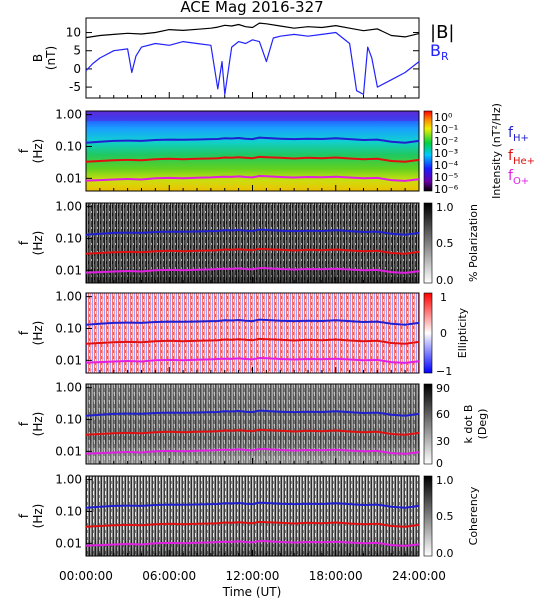 This screenshot has width=550, height=600. What do you see at coordinates (443, 441) in the screenshot?
I see `kdotb-cb-tick-2: 30` at bounding box center [443, 441].